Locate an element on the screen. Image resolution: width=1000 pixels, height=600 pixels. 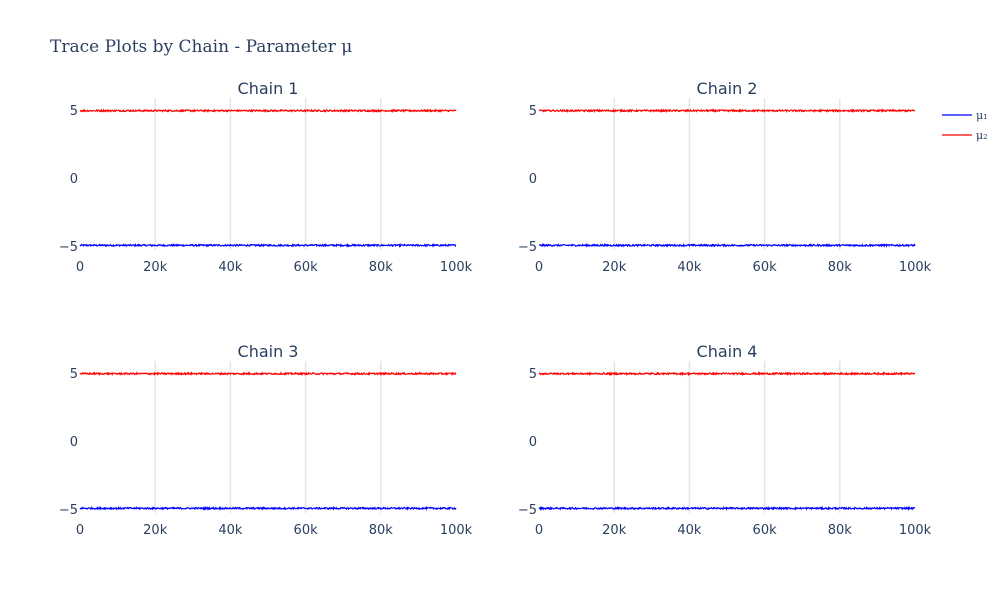
subplot-title: Chain 1 is located at coordinates (268, 88).